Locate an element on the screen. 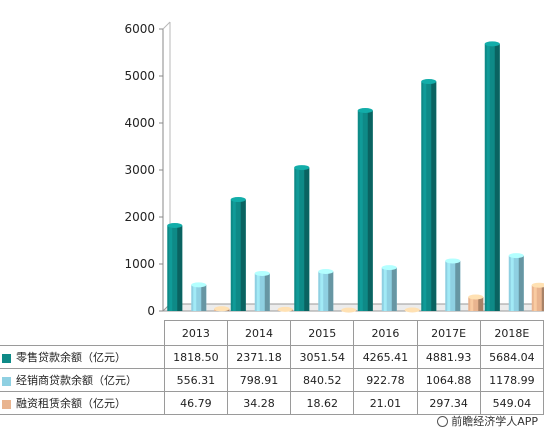 Image resolution: width=544 pixels, height=434 pixels. data-label: 1178.99 is located at coordinates (511, 380).